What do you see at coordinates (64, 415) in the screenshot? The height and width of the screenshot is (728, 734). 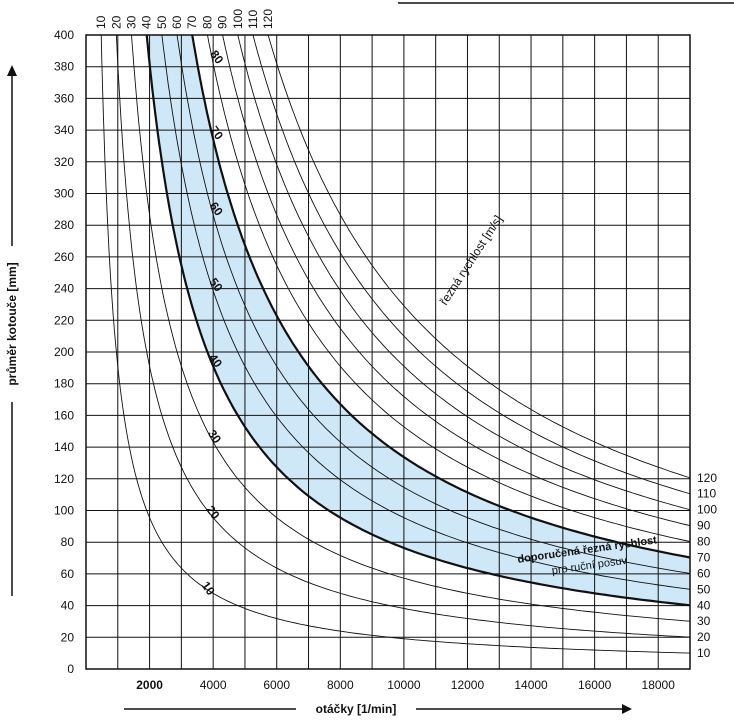 I see `y-tick-label: 160` at bounding box center [64, 415].